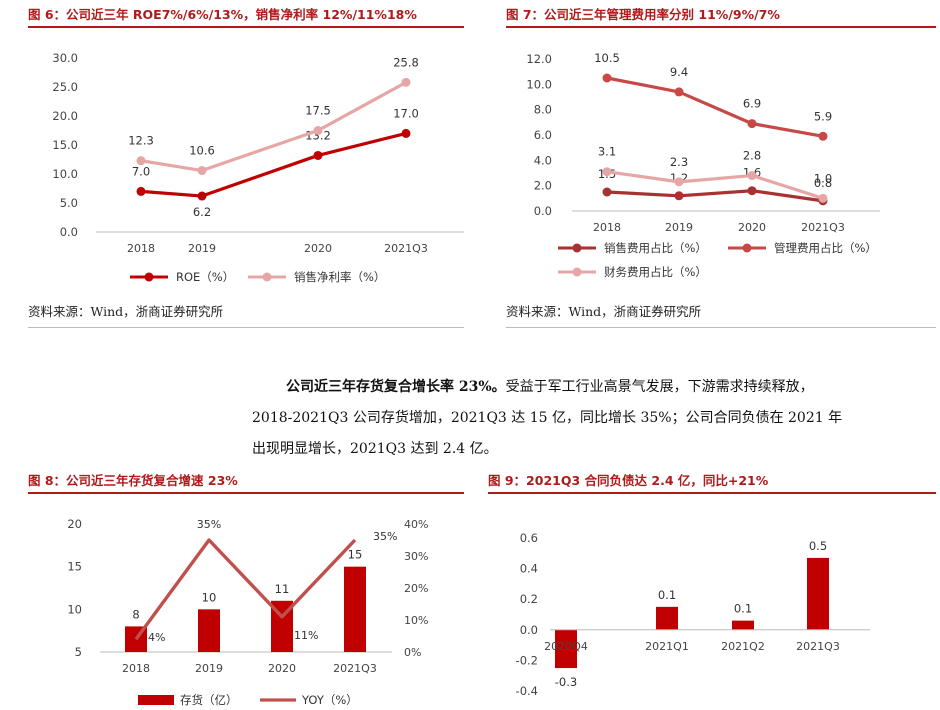  I want to click on bar-label: -0.3, so click(566, 682).